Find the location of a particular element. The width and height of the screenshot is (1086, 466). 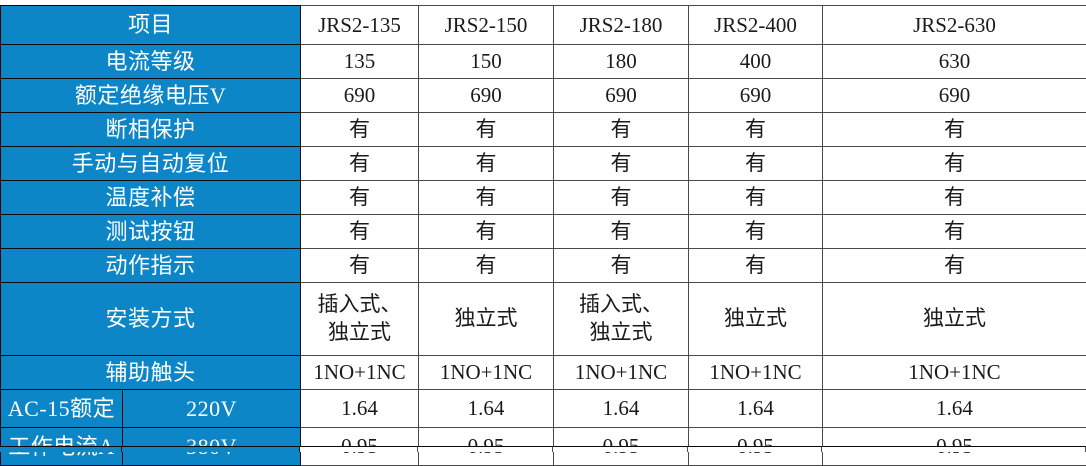

table-row: 电流等级 135 150 180 400 630 is located at coordinates (543, 62).